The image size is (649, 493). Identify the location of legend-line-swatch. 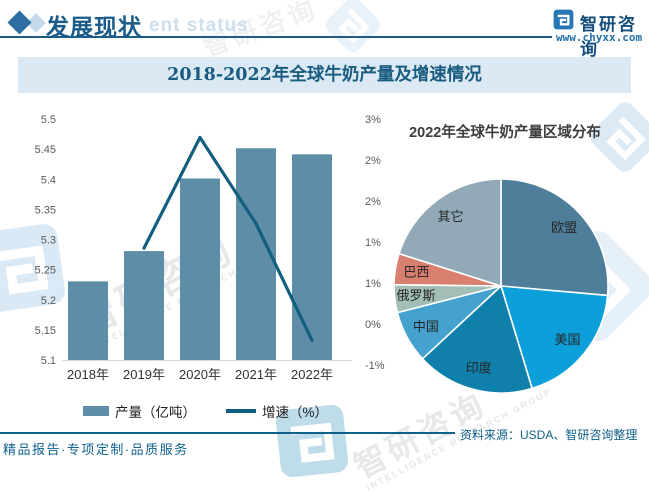
(240, 411).